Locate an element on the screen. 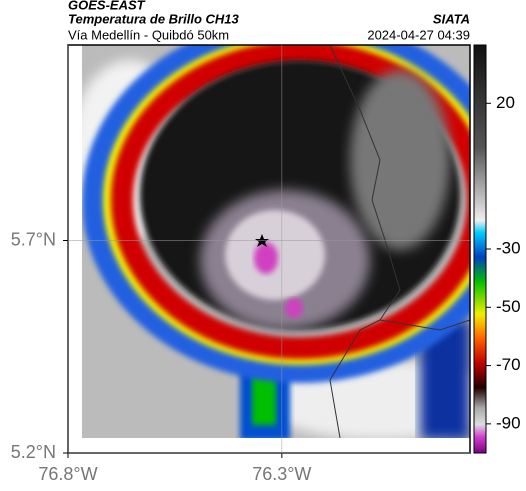 This screenshot has width=526, height=491. title: GOES-EAST is located at coordinates (107, 6).